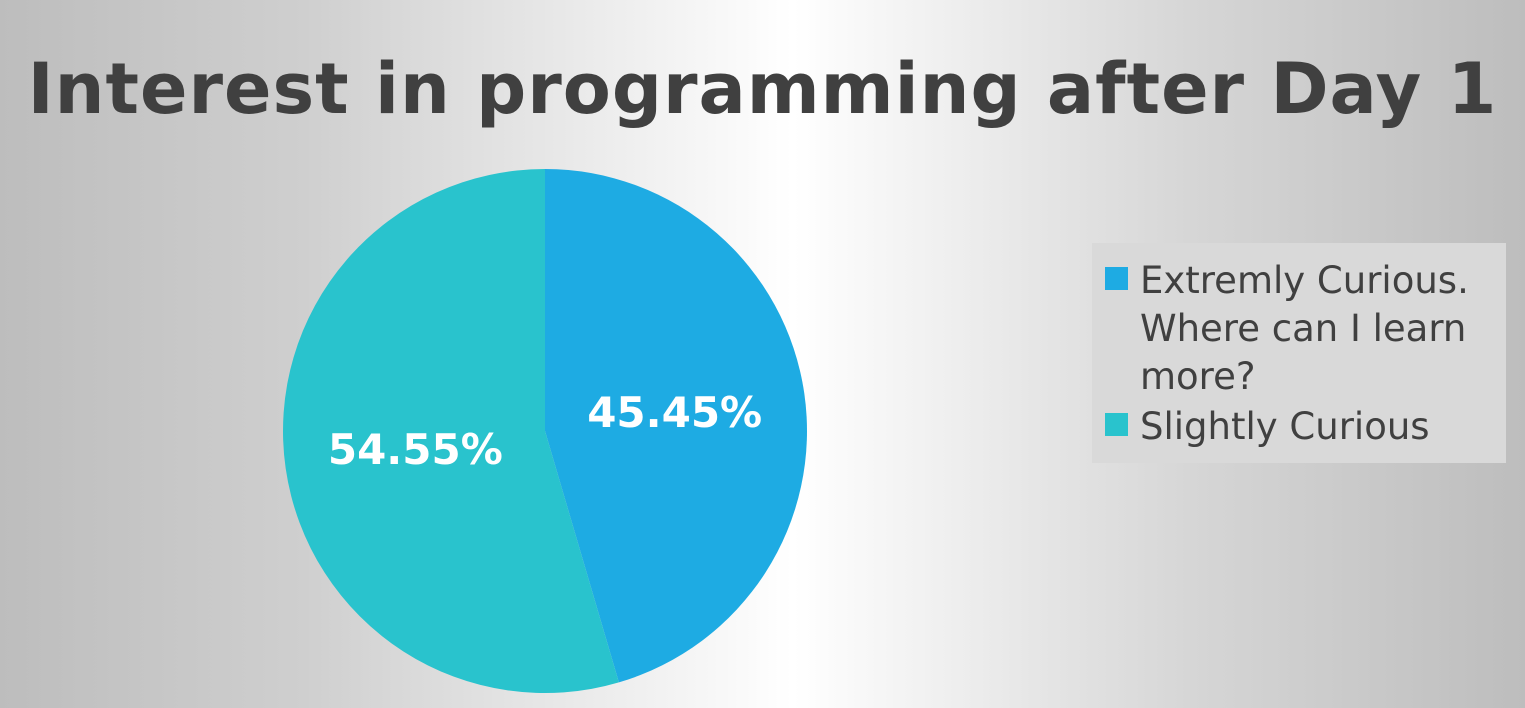  I want to click on data-label-extremly-curious: 45.45%, so click(674, 412).